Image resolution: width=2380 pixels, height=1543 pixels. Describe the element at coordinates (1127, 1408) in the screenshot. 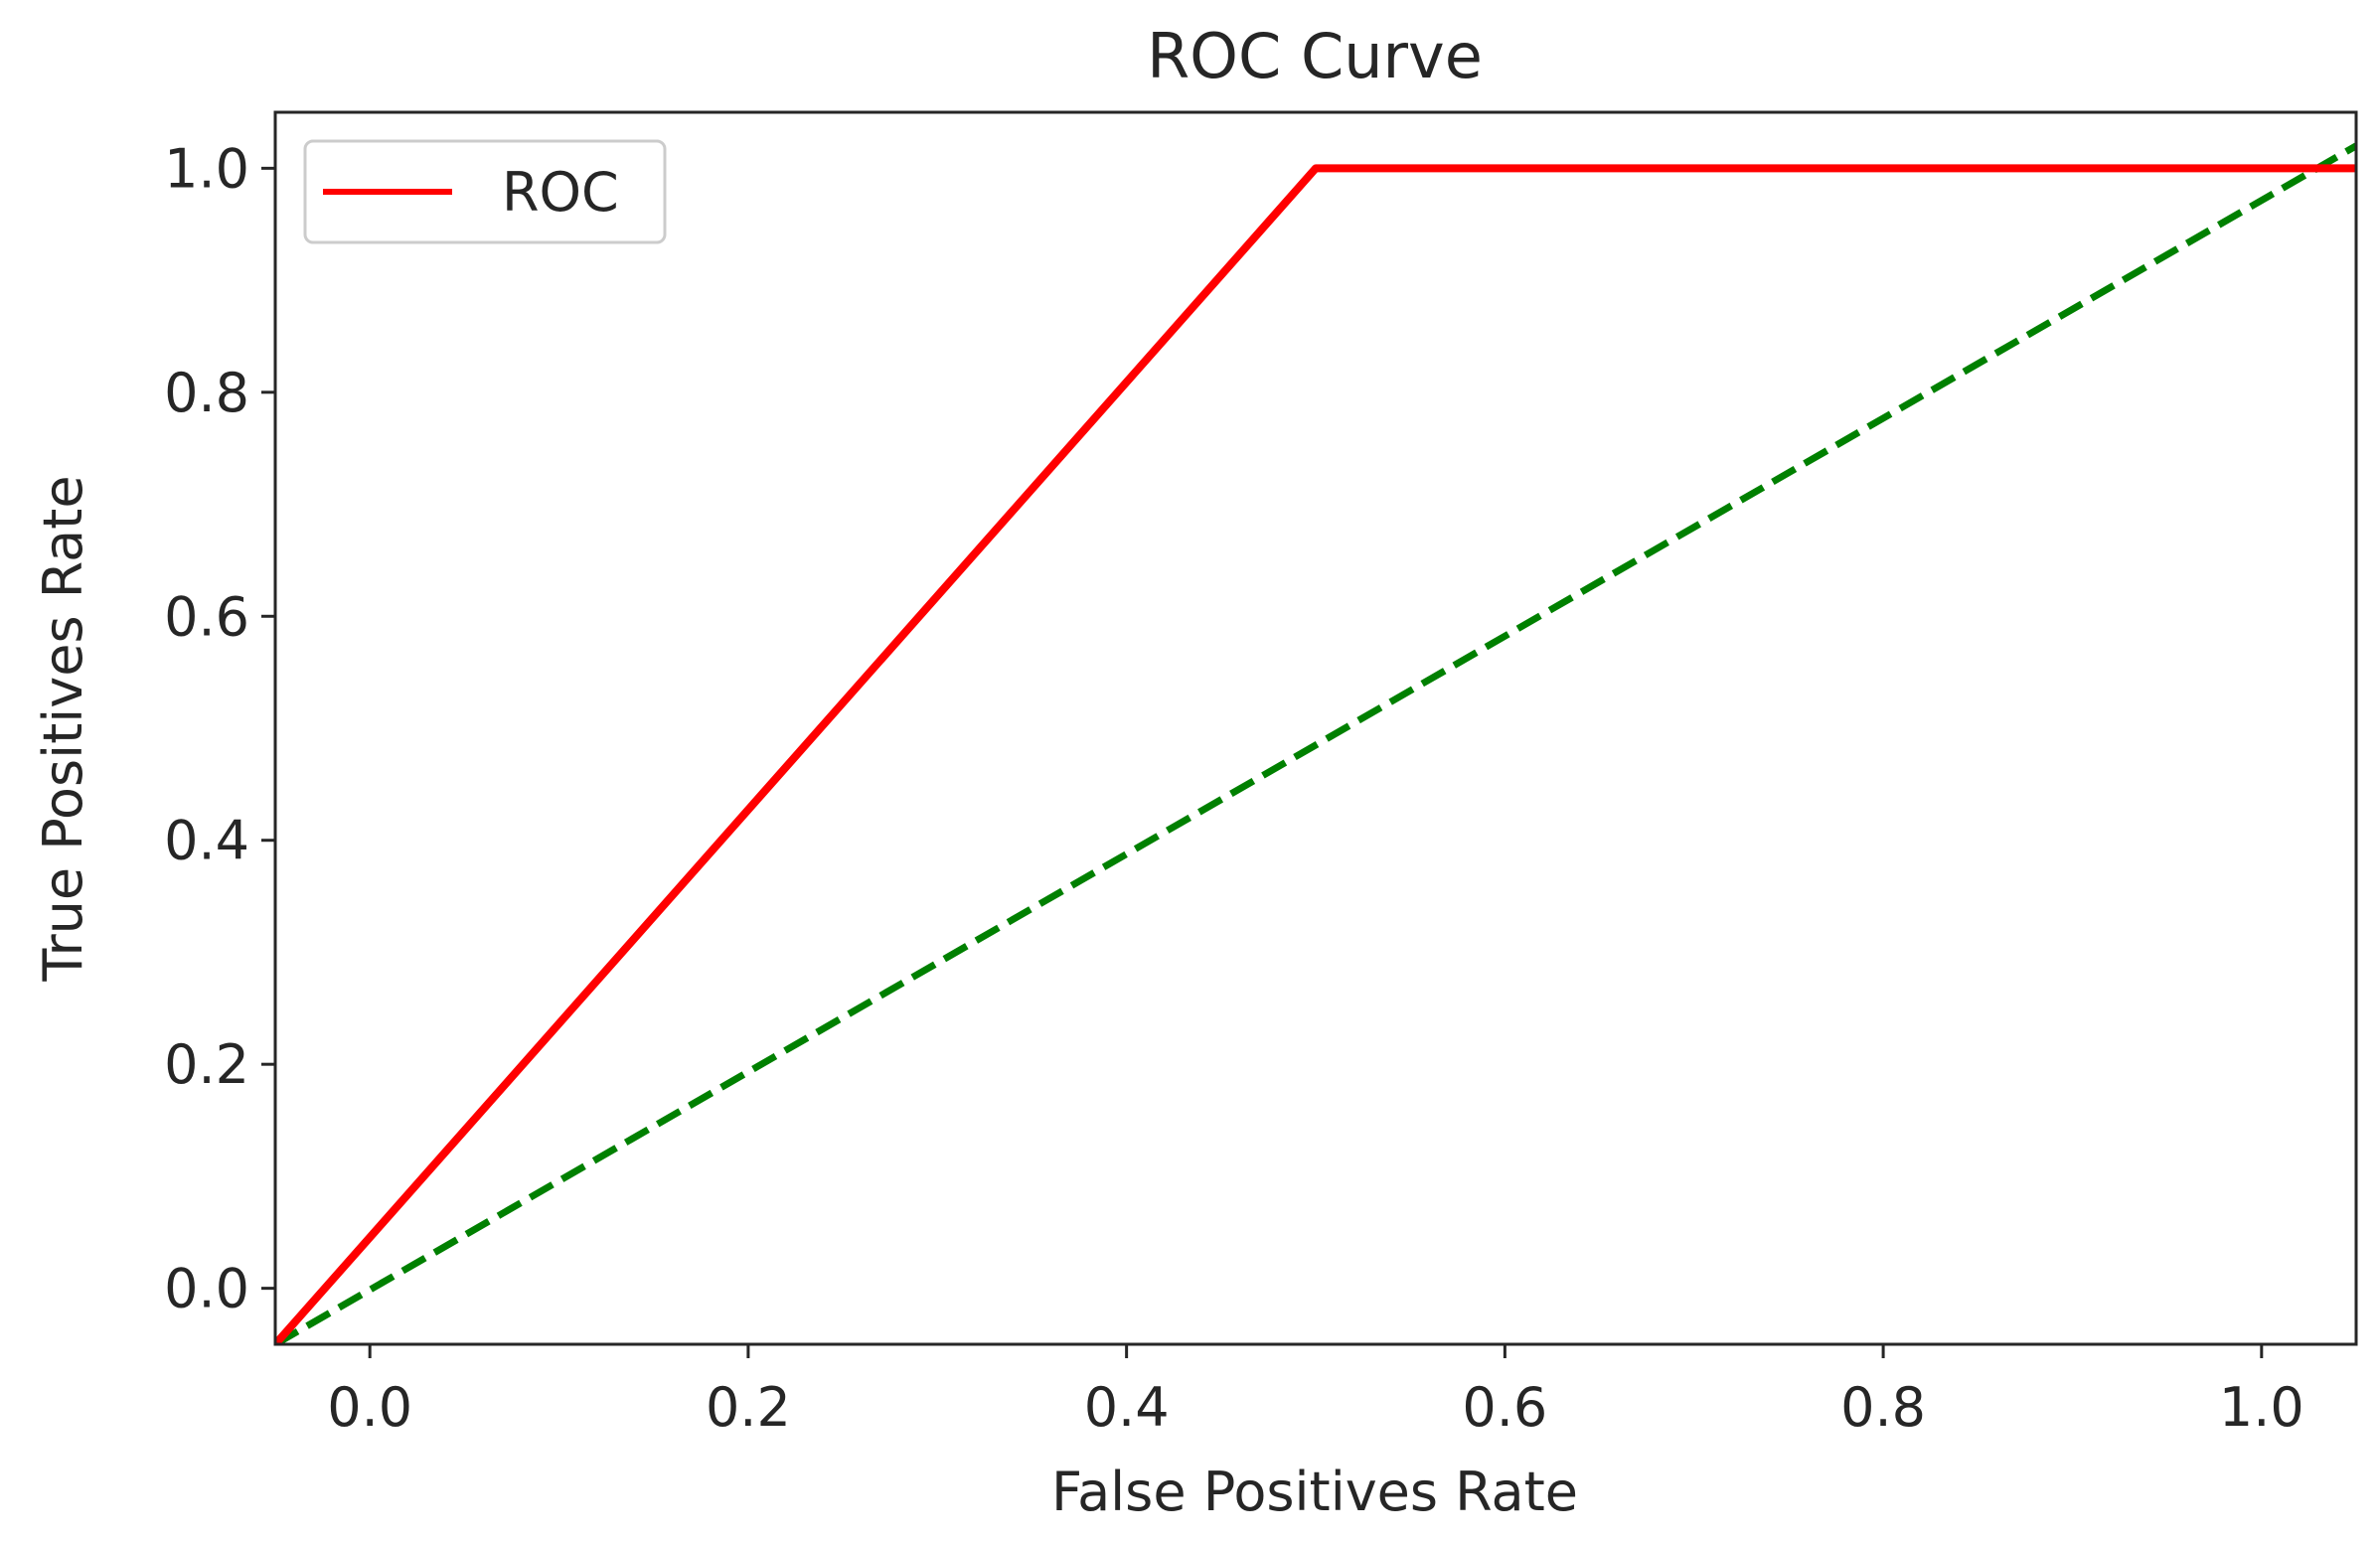

I see `x-tick-label: 0.4` at that location.